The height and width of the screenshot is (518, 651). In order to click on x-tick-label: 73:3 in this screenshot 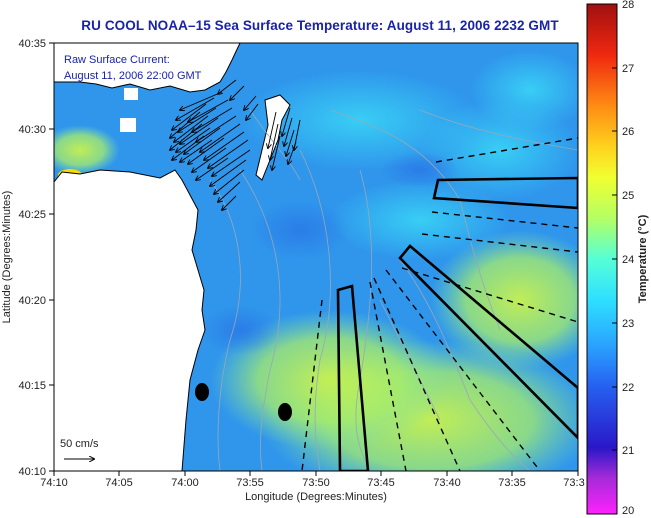, I will do `click(573, 483)`.